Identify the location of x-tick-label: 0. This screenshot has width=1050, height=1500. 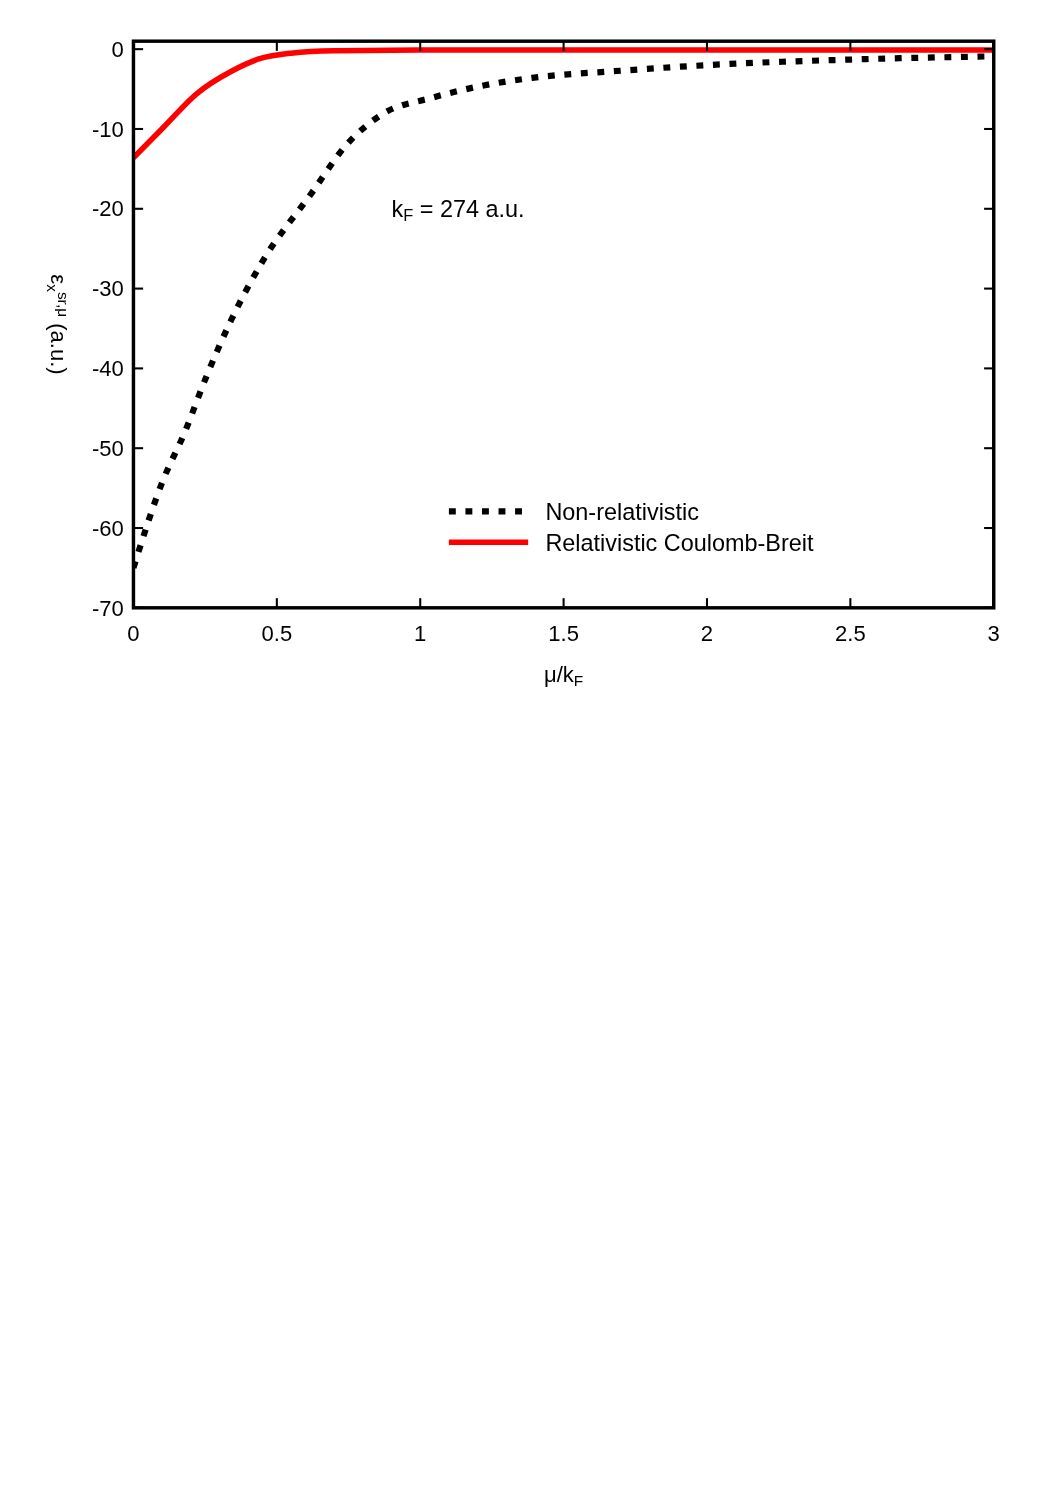
(133, 633).